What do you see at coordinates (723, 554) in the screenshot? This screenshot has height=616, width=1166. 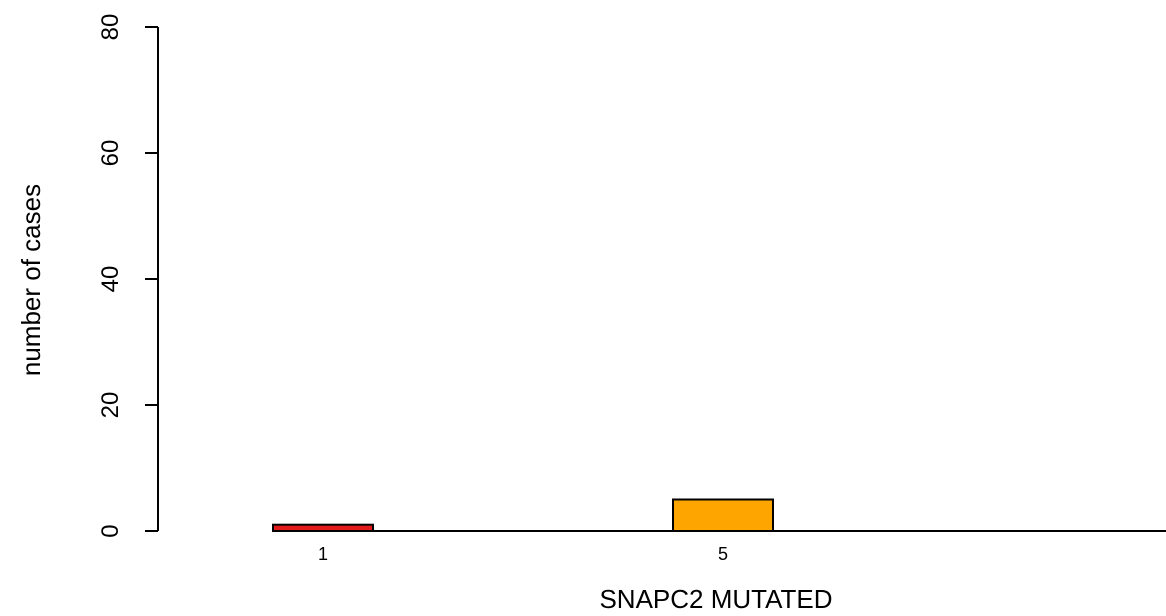 I see `bar-label: 5` at bounding box center [723, 554].